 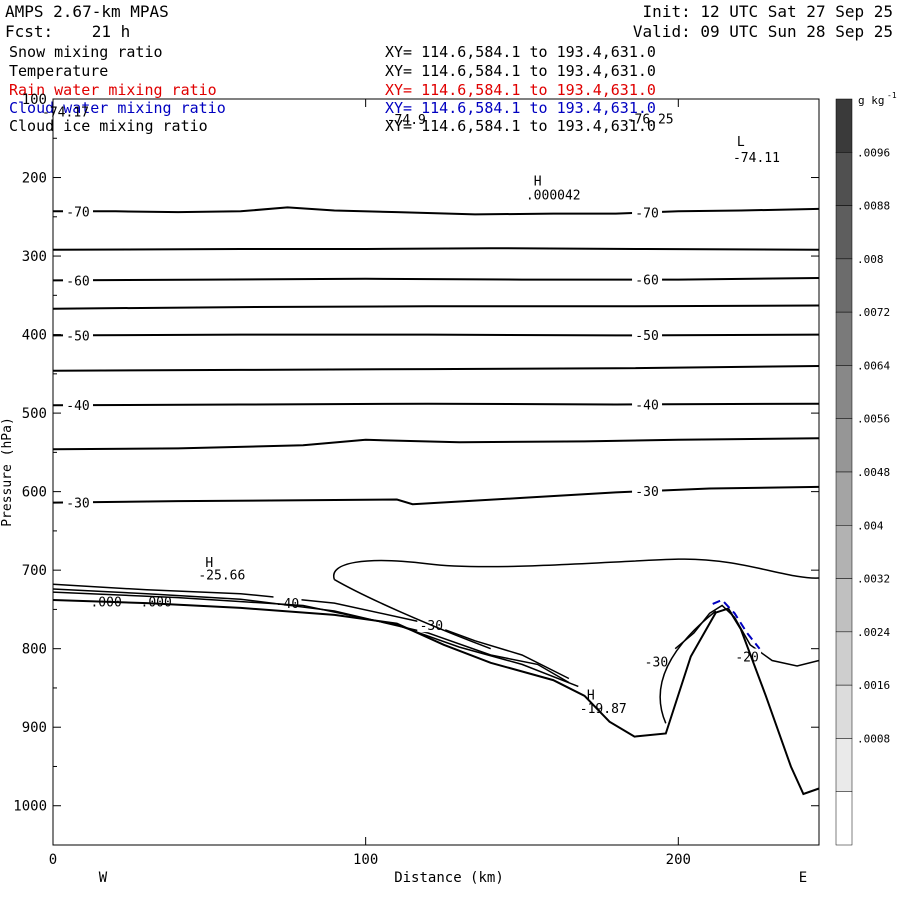 What do you see at coordinates (741, 142) in the screenshot?
I see `chart-annotation: L` at bounding box center [741, 142].